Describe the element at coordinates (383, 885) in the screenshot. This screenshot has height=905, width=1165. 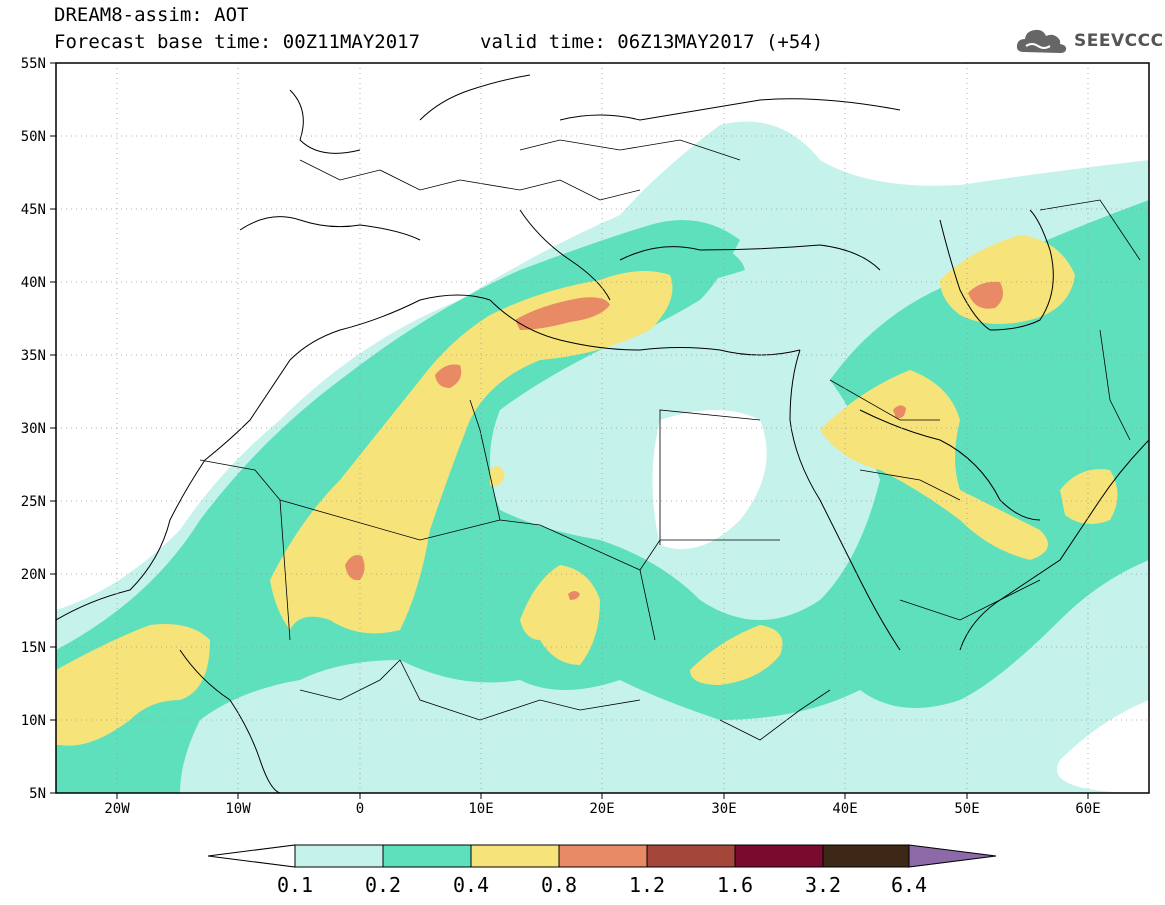
I see `colorbar-label: 0.2` at that location.